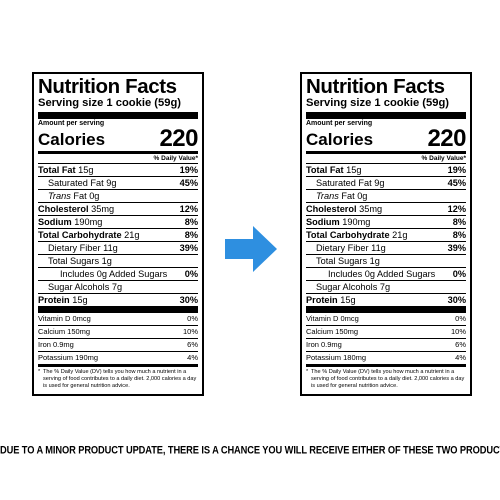 The width and height of the screenshot is (500, 500). I want to click on arrow-shape, so click(251, 249).